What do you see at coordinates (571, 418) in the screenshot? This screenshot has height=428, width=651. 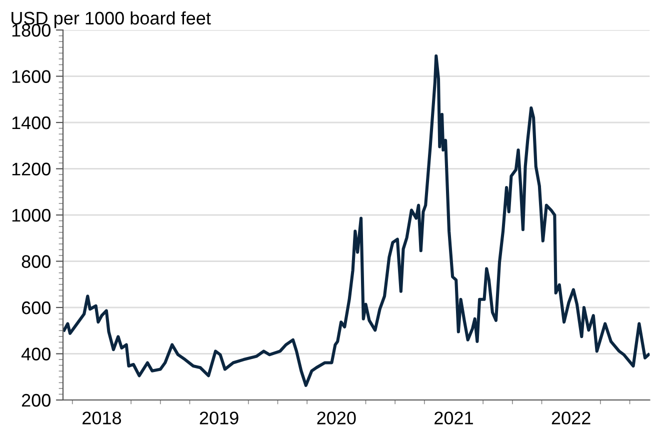 I see `x-tick-label: 2022` at bounding box center [571, 418].